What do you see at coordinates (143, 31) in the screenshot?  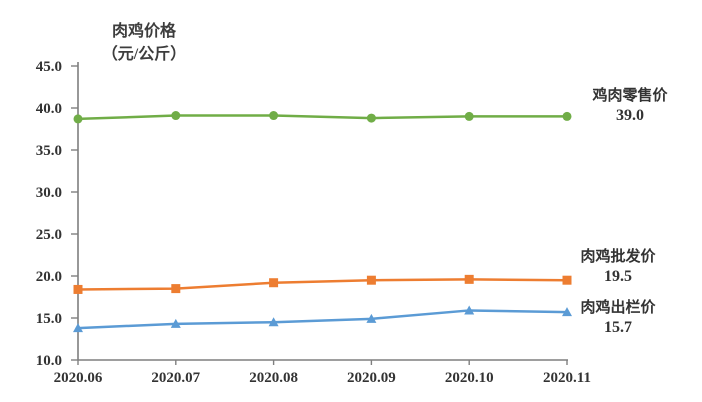 I see `chart-title-line1: 肉鸡价格` at bounding box center [143, 31].